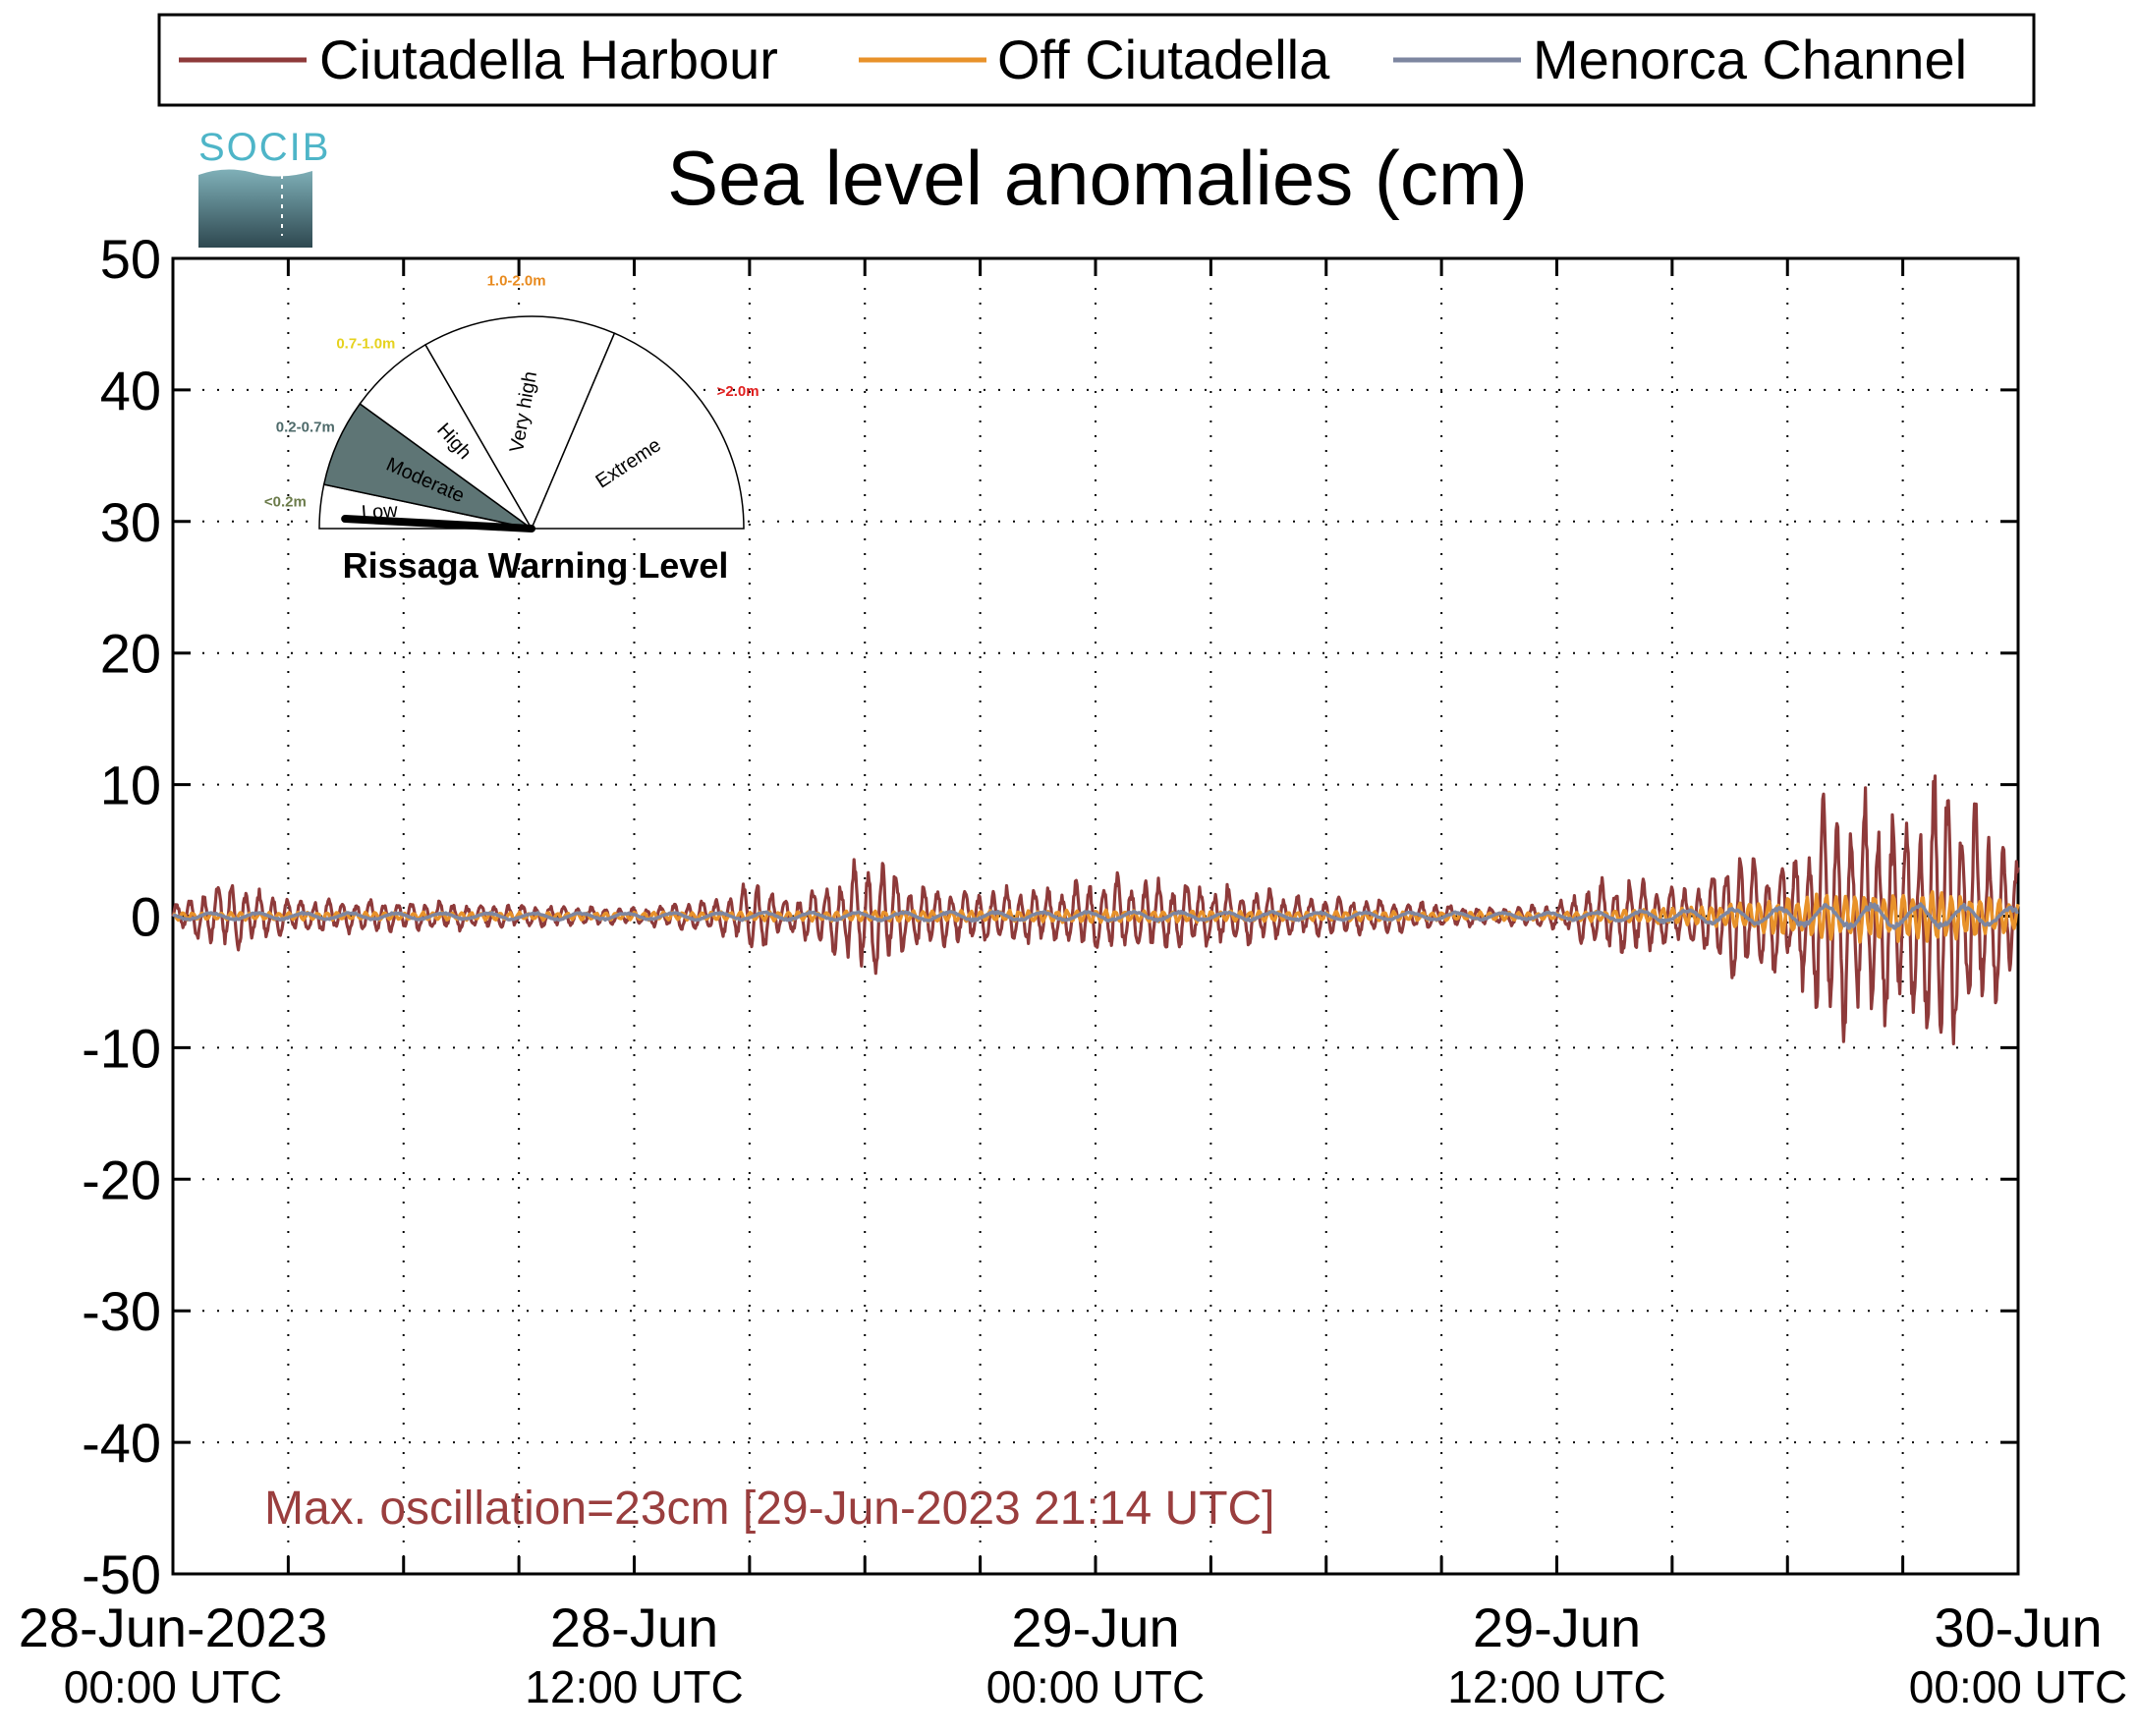 Image resolution: width=2137 pixels, height=1736 pixels. I want to click on y-tick-label: 0, so click(146, 917).